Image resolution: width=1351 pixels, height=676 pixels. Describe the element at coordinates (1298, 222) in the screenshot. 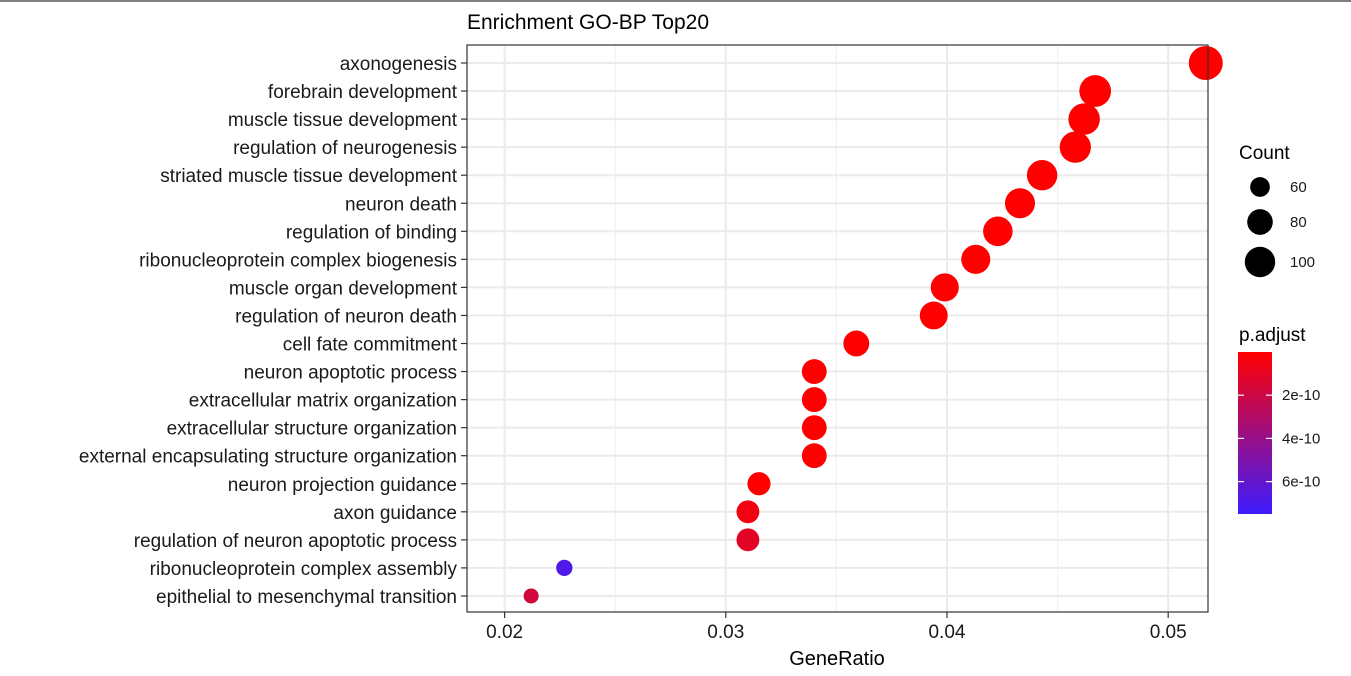

I see `count-legend-label: 80` at that location.